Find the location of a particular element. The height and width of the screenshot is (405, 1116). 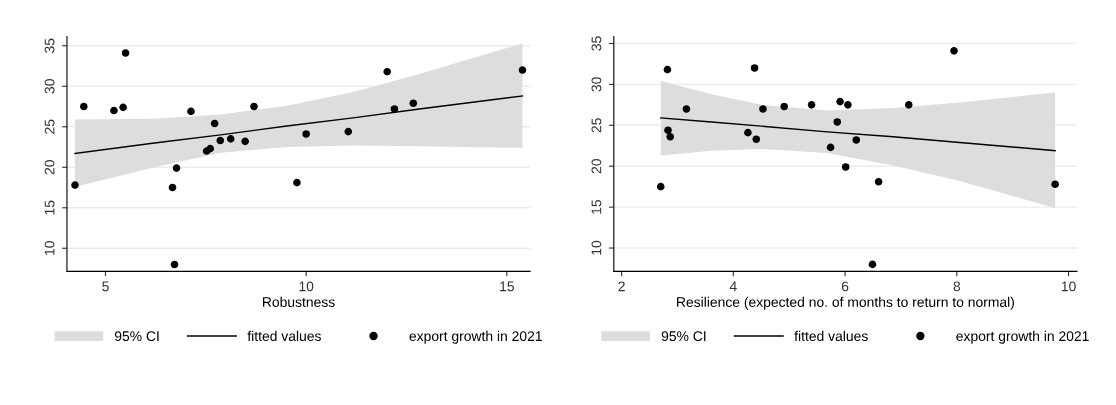

x-axis-title: Resilience (expected no. of months to return to normal) is located at coordinates (845, 303).